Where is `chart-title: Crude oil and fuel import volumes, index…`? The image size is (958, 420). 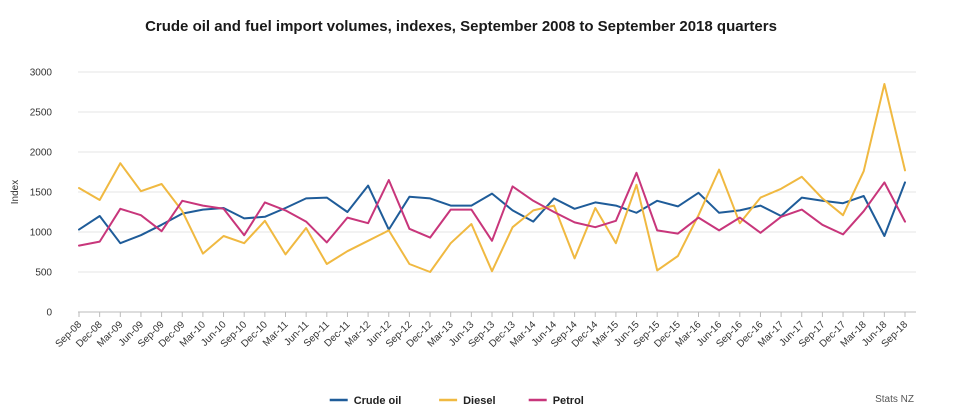
chart-title: Crude oil and fuel import volumes, index… is located at coordinates (461, 26).